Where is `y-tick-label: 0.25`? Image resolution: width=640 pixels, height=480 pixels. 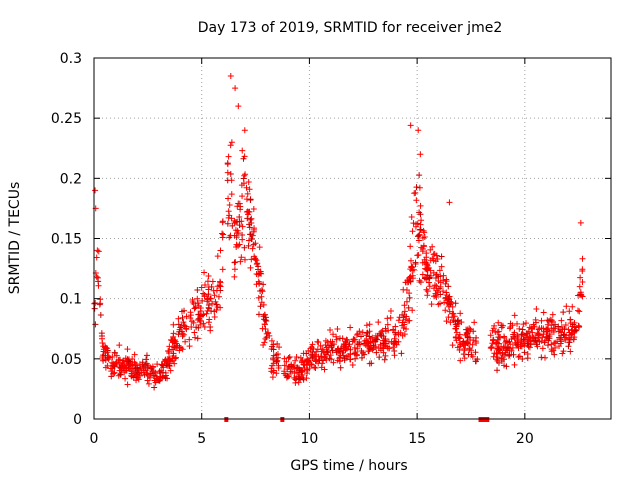
y-tick-label: 0.25 is located at coordinates (66, 119).